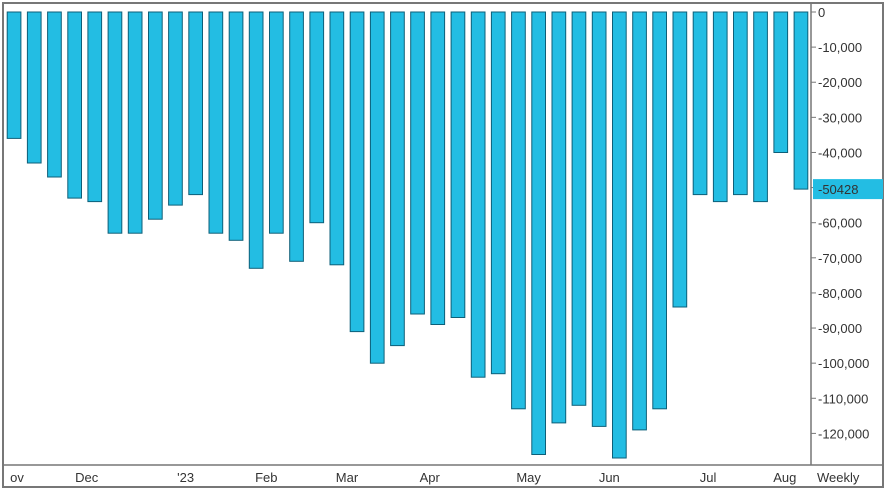  Describe the element at coordinates (840, 258) in the screenshot. I see `y-tick-label: -70,000` at that location.